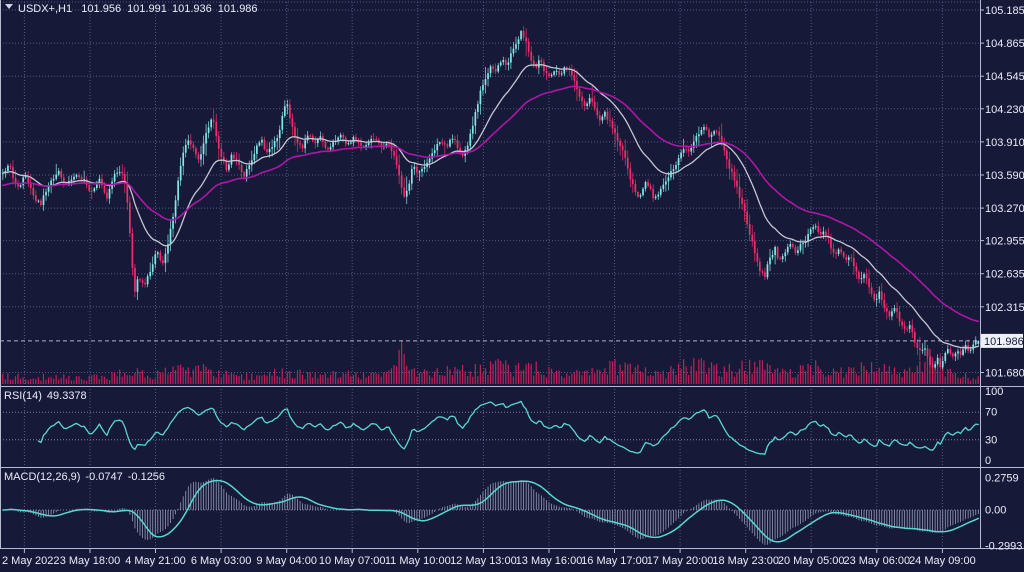  Describe the element at coordinates (991, 413) in the screenshot. I see `rsi-scale-label: 70` at that location.